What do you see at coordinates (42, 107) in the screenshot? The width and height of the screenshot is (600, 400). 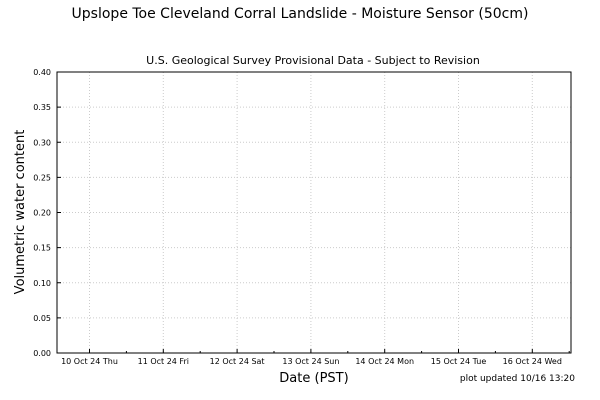 I see `y-tick-label: 0.35` at bounding box center [42, 107].